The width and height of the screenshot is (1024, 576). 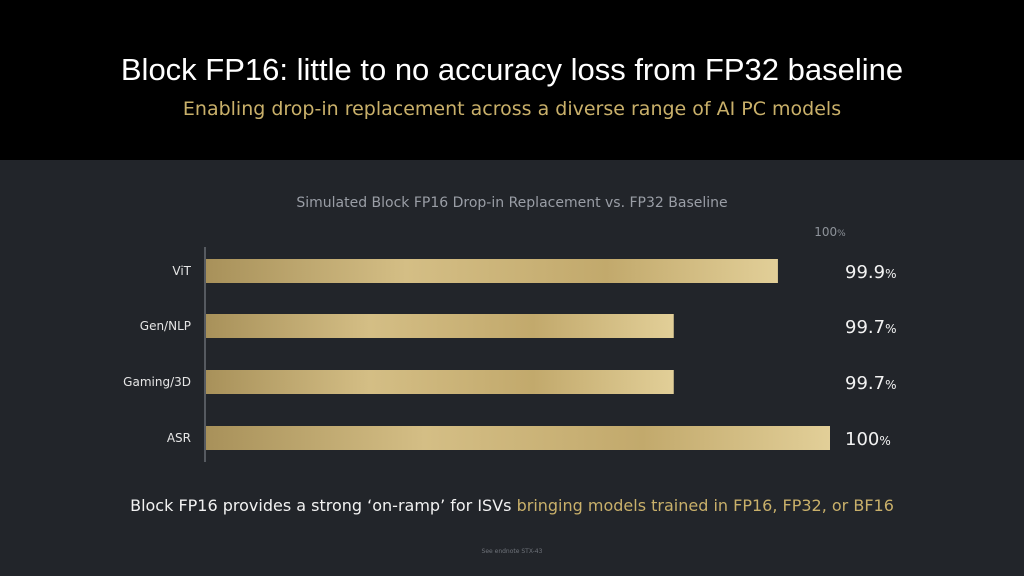 What do you see at coordinates (157, 382) in the screenshot?
I see `category-label-gaming-3d: Gaming/3D` at bounding box center [157, 382].